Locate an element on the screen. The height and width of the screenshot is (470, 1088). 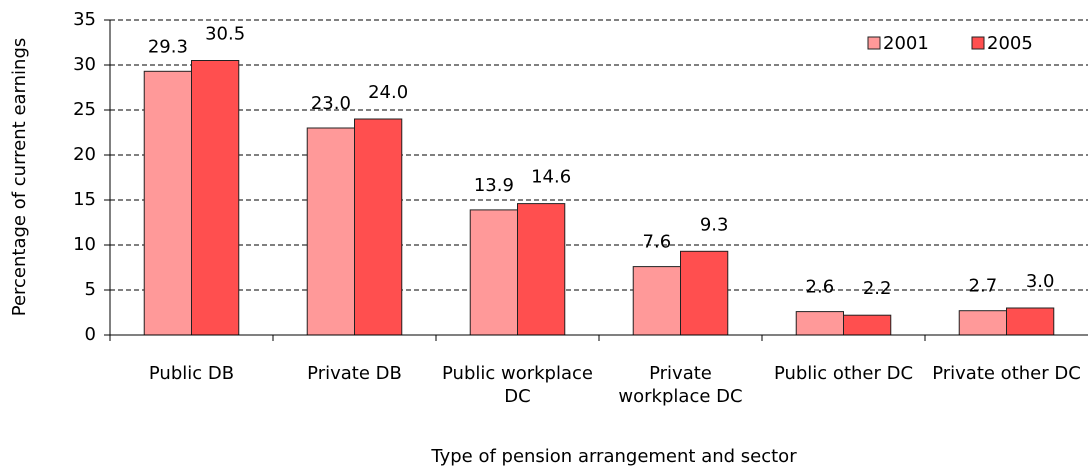
x-axis-label: Type of pension arrangement and sector is located at coordinates (613, 456).